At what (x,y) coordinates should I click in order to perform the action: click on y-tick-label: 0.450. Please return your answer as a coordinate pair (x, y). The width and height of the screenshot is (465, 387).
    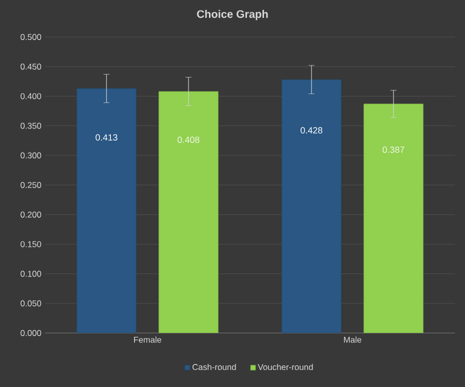
    Looking at the image, I should click on (31, 67).